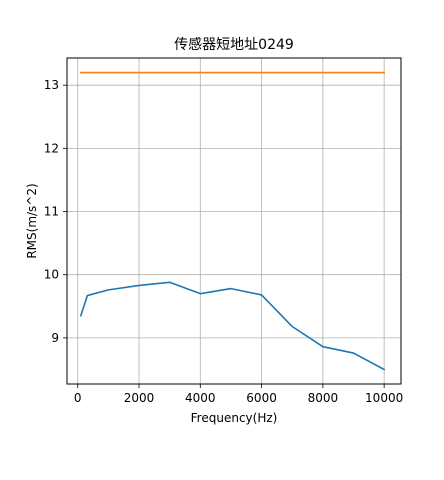  I want to click on x-tick-label: 10000, so click(384, 398).